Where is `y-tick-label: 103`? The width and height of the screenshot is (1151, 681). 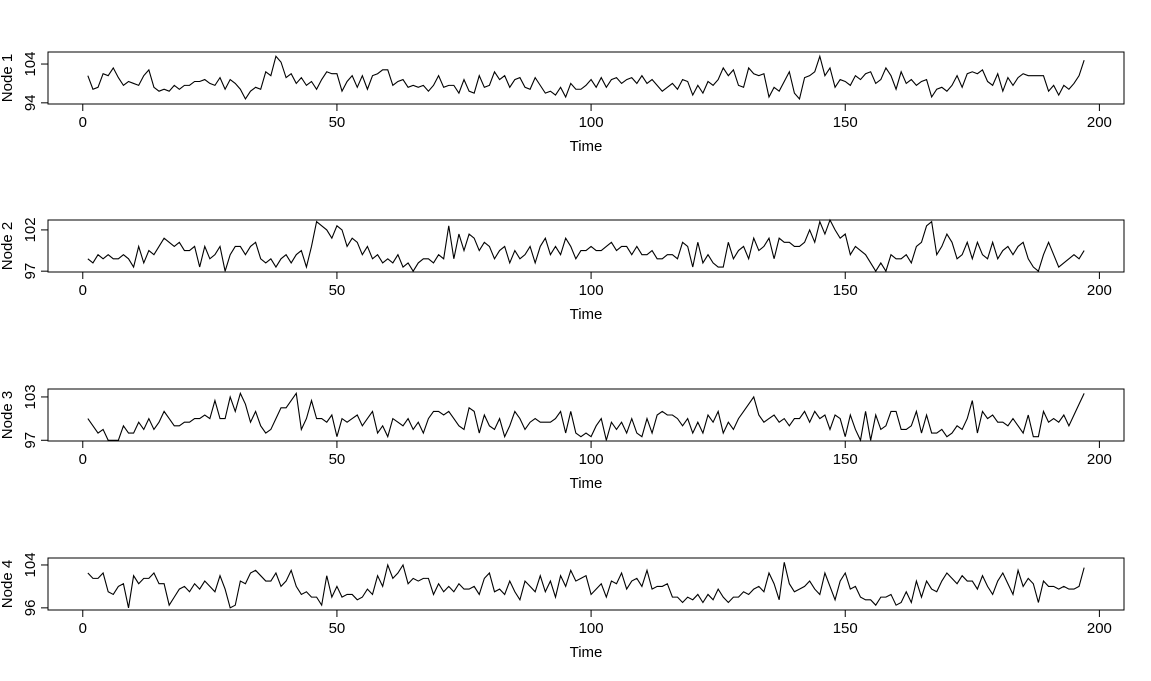
y-tick-label: 103 is located at coordinates (30, 396).